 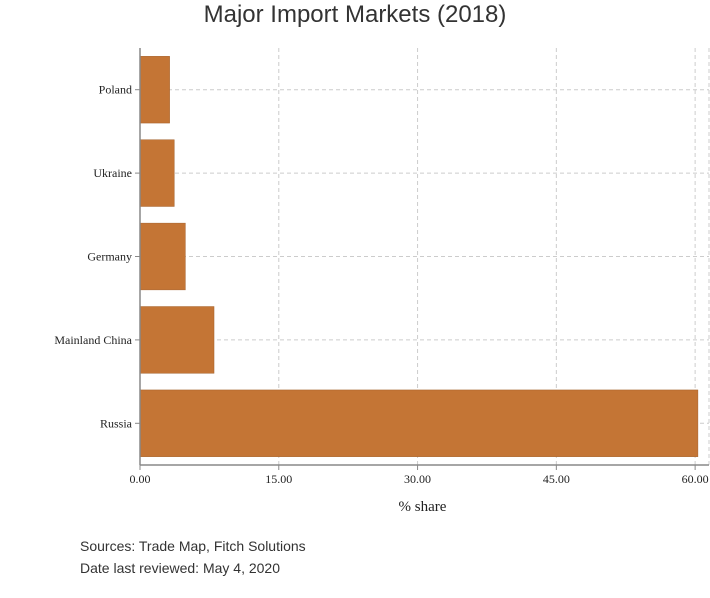 What do you see at coordinates (157, 173) in the screenshot?
I see `bar-ukraine` at bounding box center [157, 173].